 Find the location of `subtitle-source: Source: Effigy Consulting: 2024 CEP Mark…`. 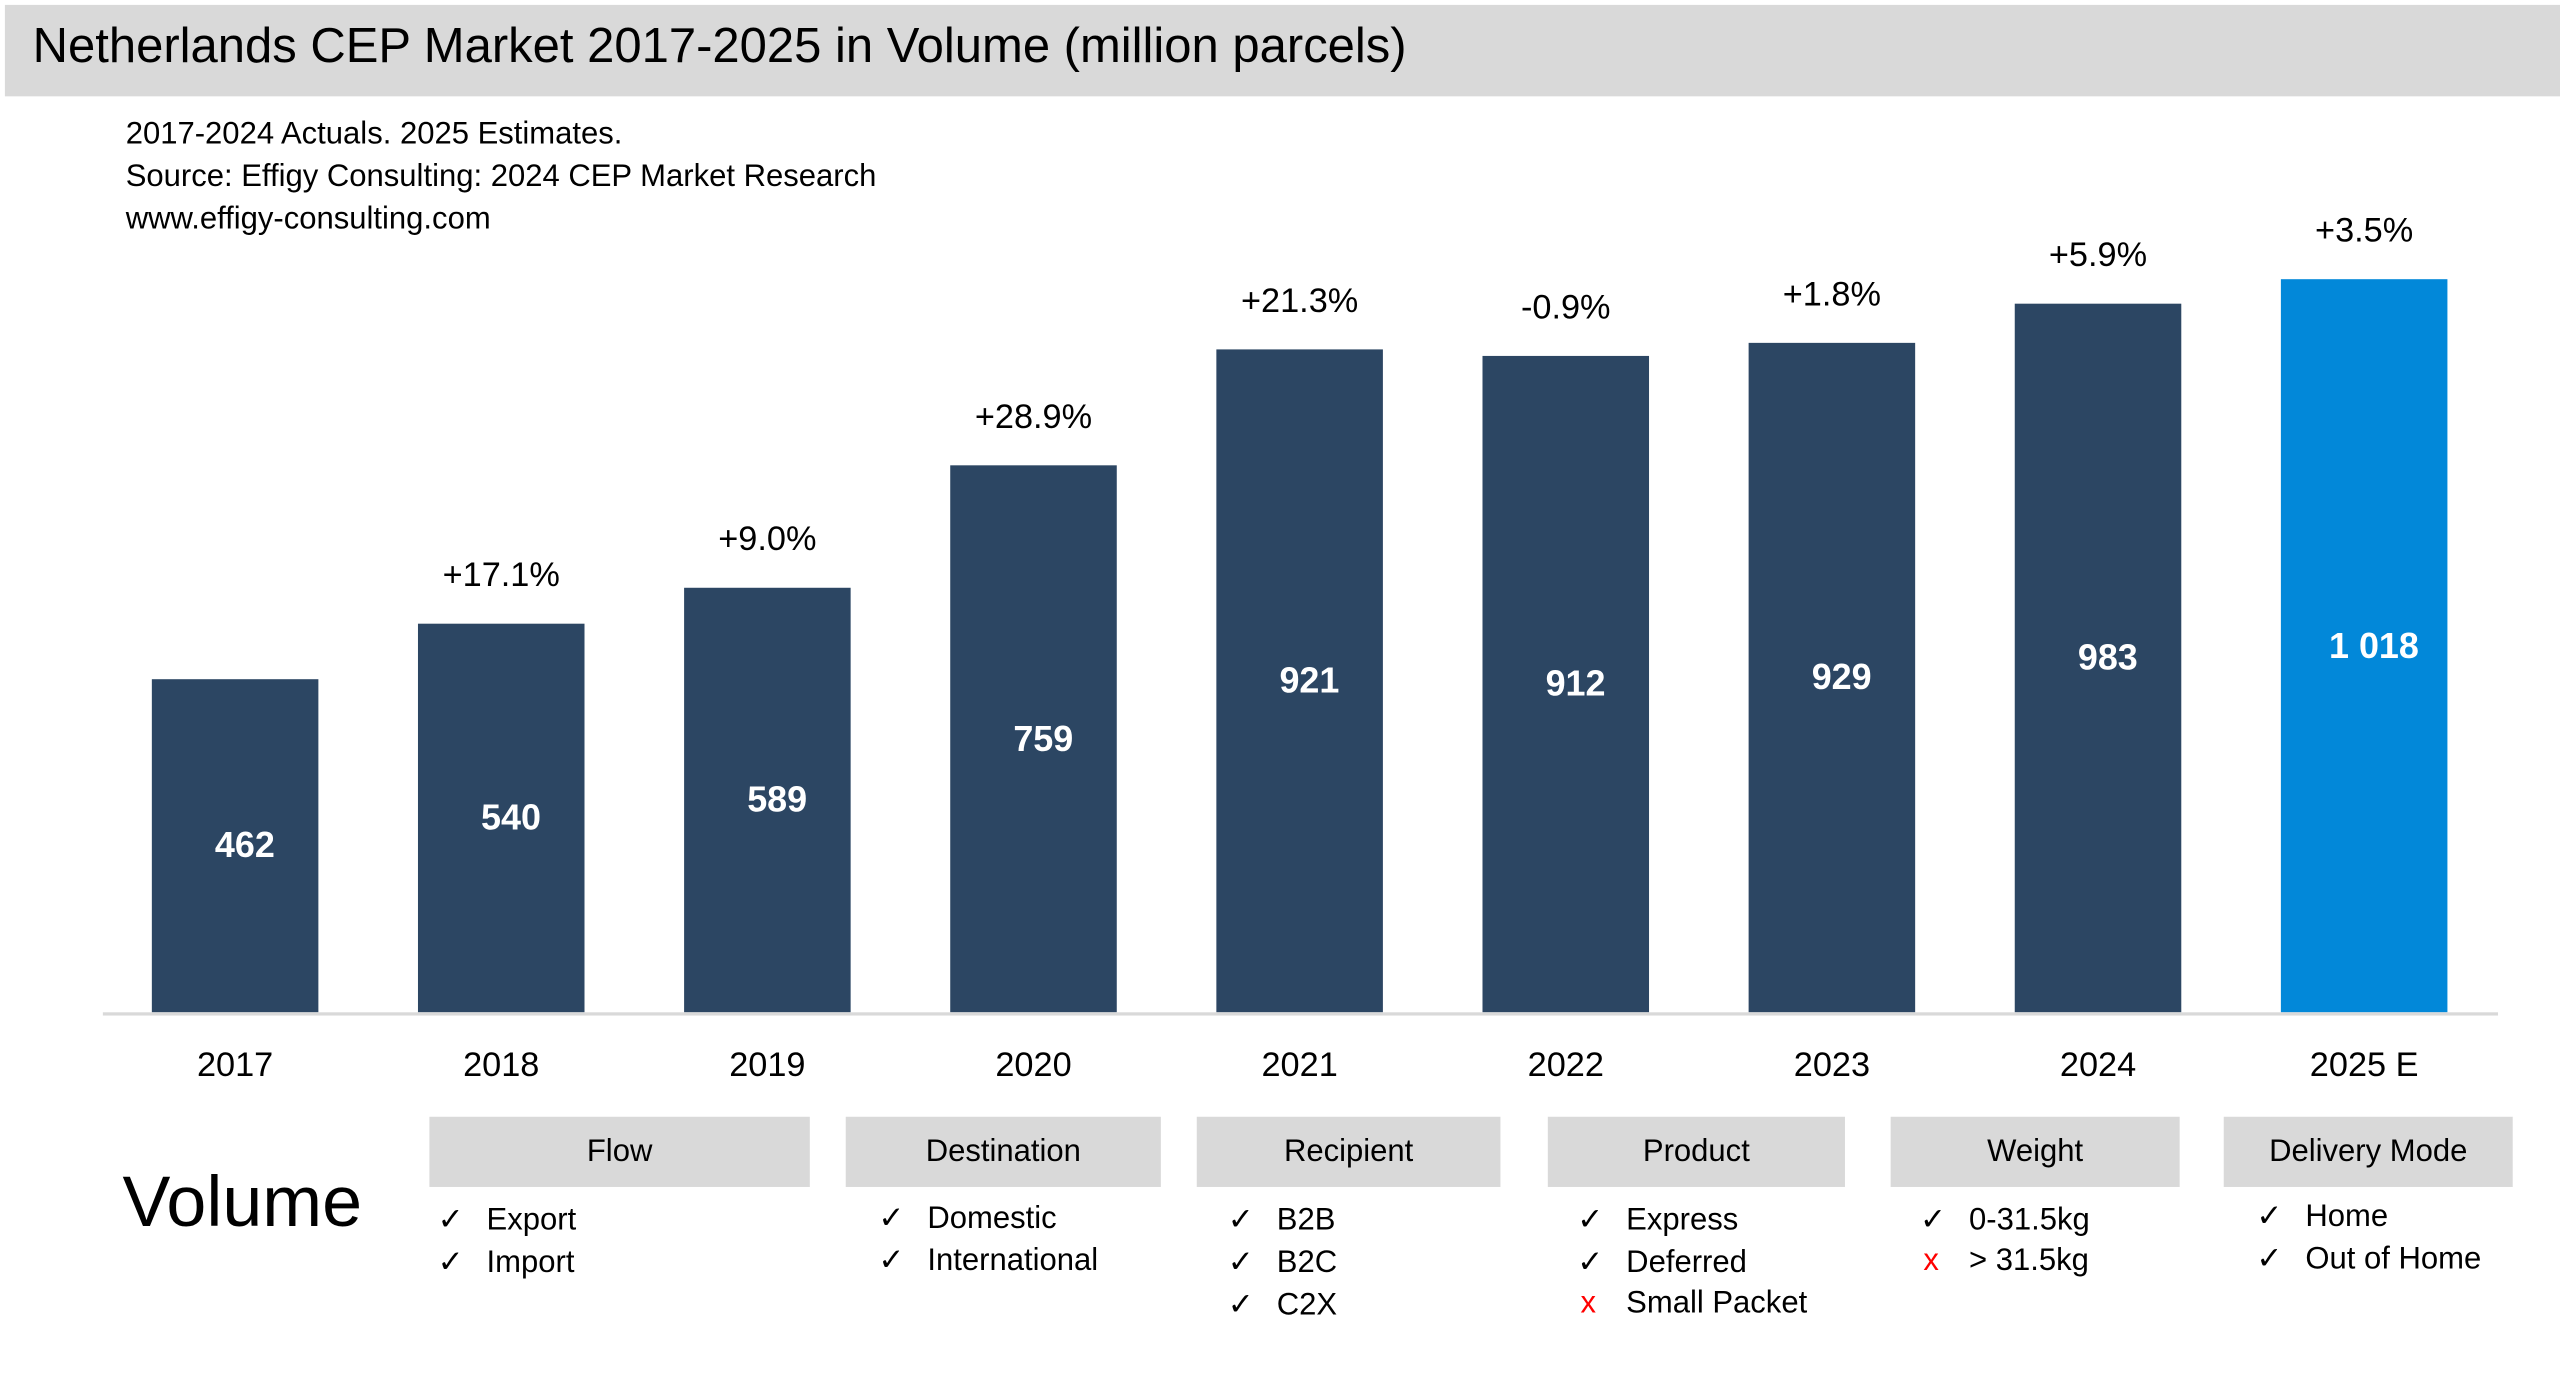

subtitle-source: Source: Effigy Consulting: 2024 CEP Mark… is located at coordinates (501, 177).